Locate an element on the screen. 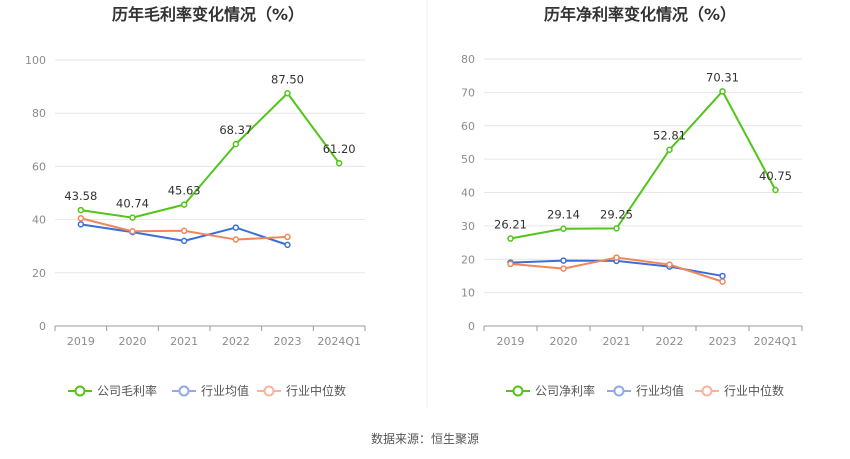  data-label: 87.50 is located at coordinates (287, 79).